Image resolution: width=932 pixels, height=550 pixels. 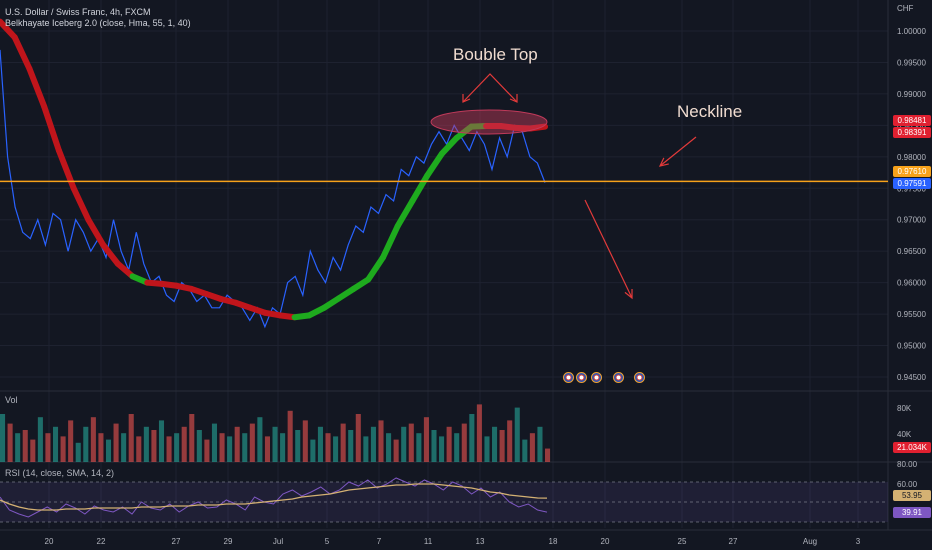 I want to click on price-tag-blue: 0.97591, so click(x=912, y=183).